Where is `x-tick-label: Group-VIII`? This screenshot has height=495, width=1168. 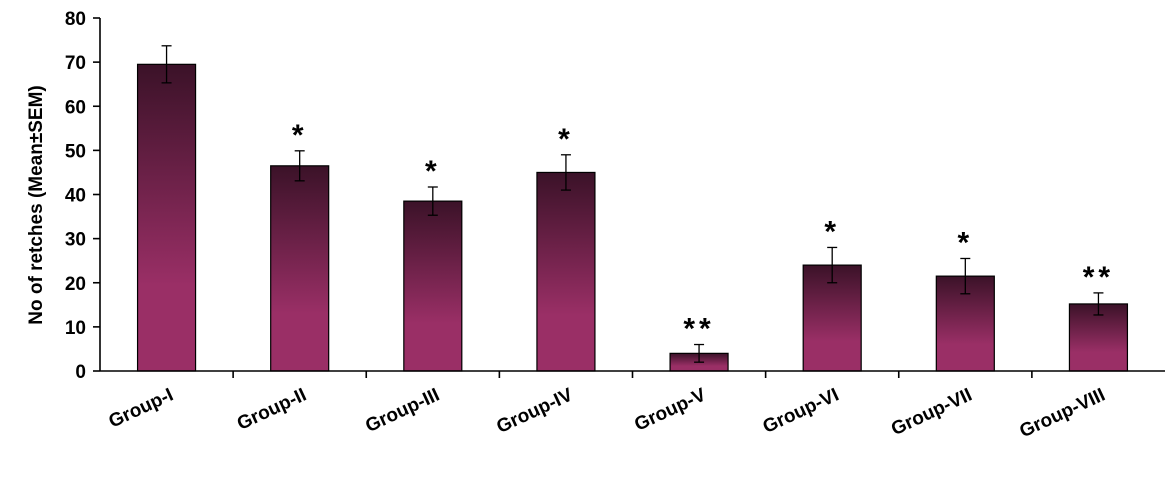
x-tick-label: Group-VIII is located at coordinates (1062, 413).